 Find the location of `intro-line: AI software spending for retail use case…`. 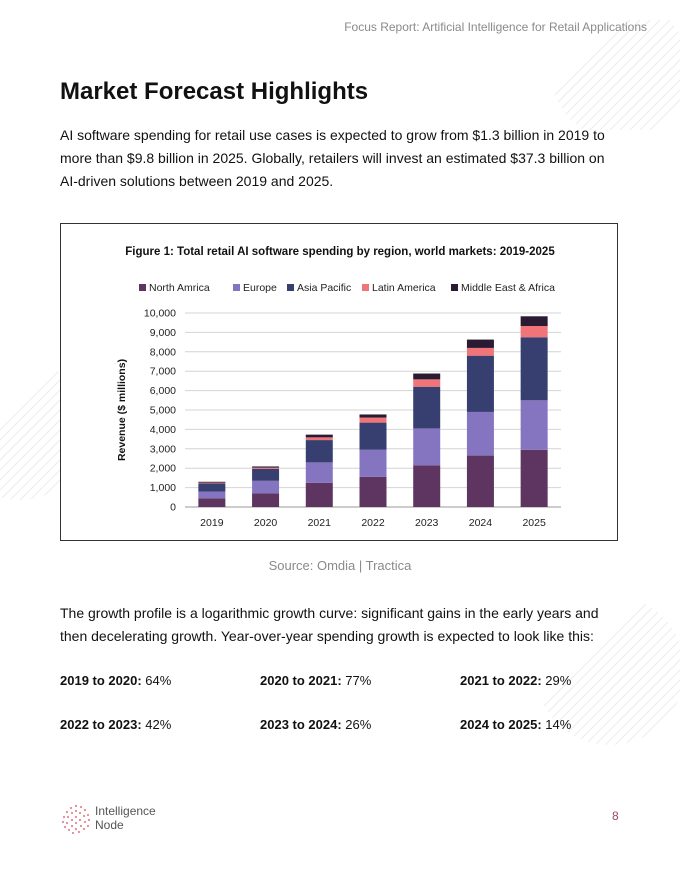

intro-line: AI software spending for retail use case… is located at coordinates (332, 135).